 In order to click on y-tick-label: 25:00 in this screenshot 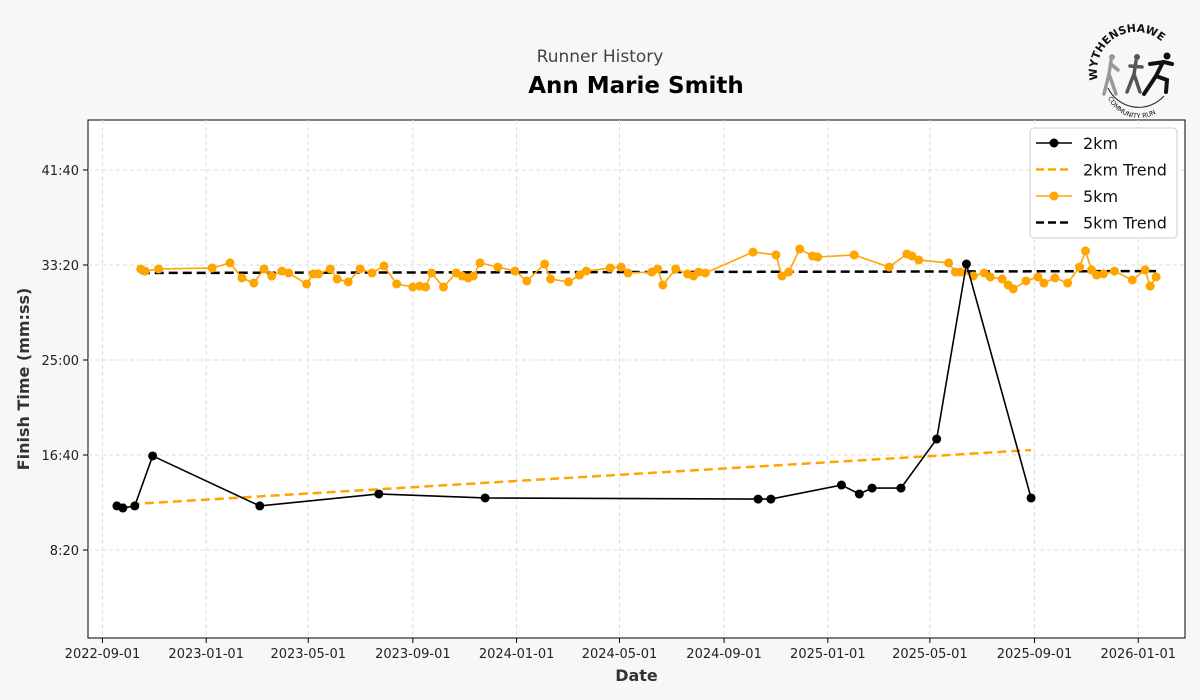, I will do `click(60, 361)`.